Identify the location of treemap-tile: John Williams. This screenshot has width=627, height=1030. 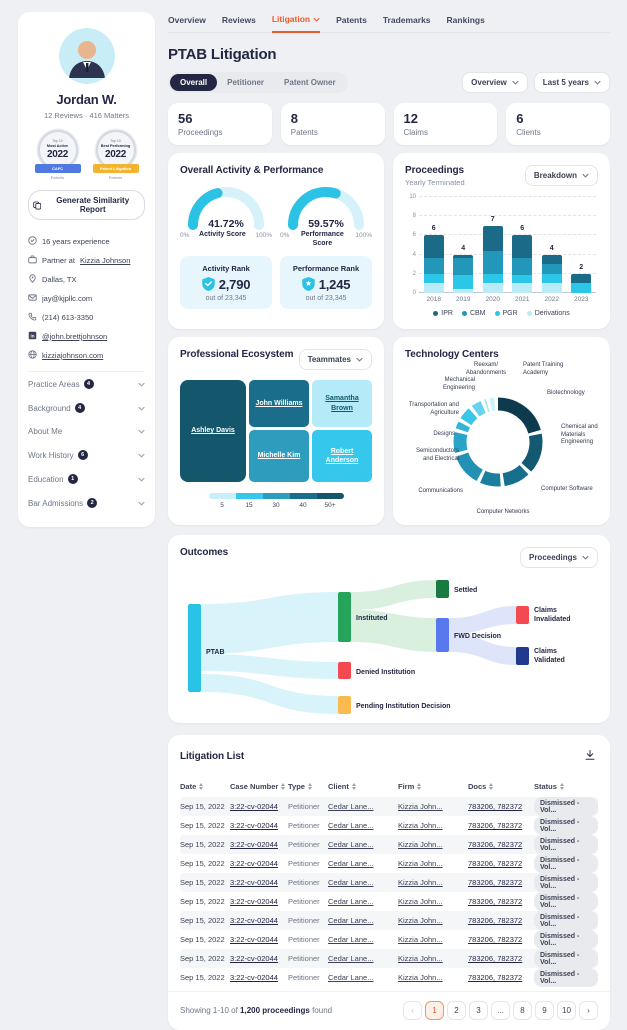
(279, 403).